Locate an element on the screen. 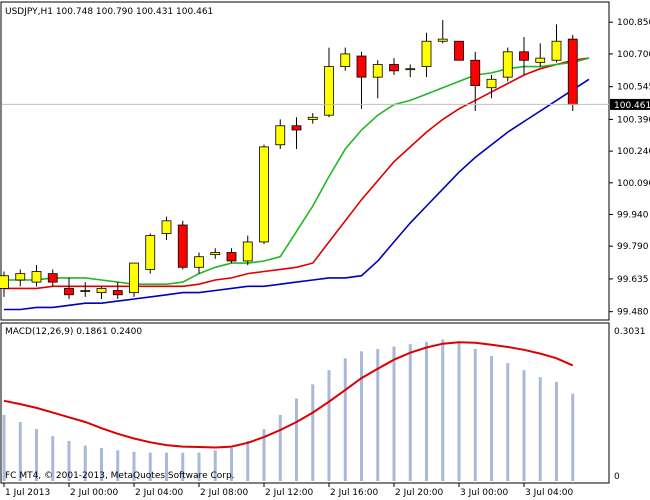 The image size is (650, 500). current-price-background is located at coordinates (630, 104).